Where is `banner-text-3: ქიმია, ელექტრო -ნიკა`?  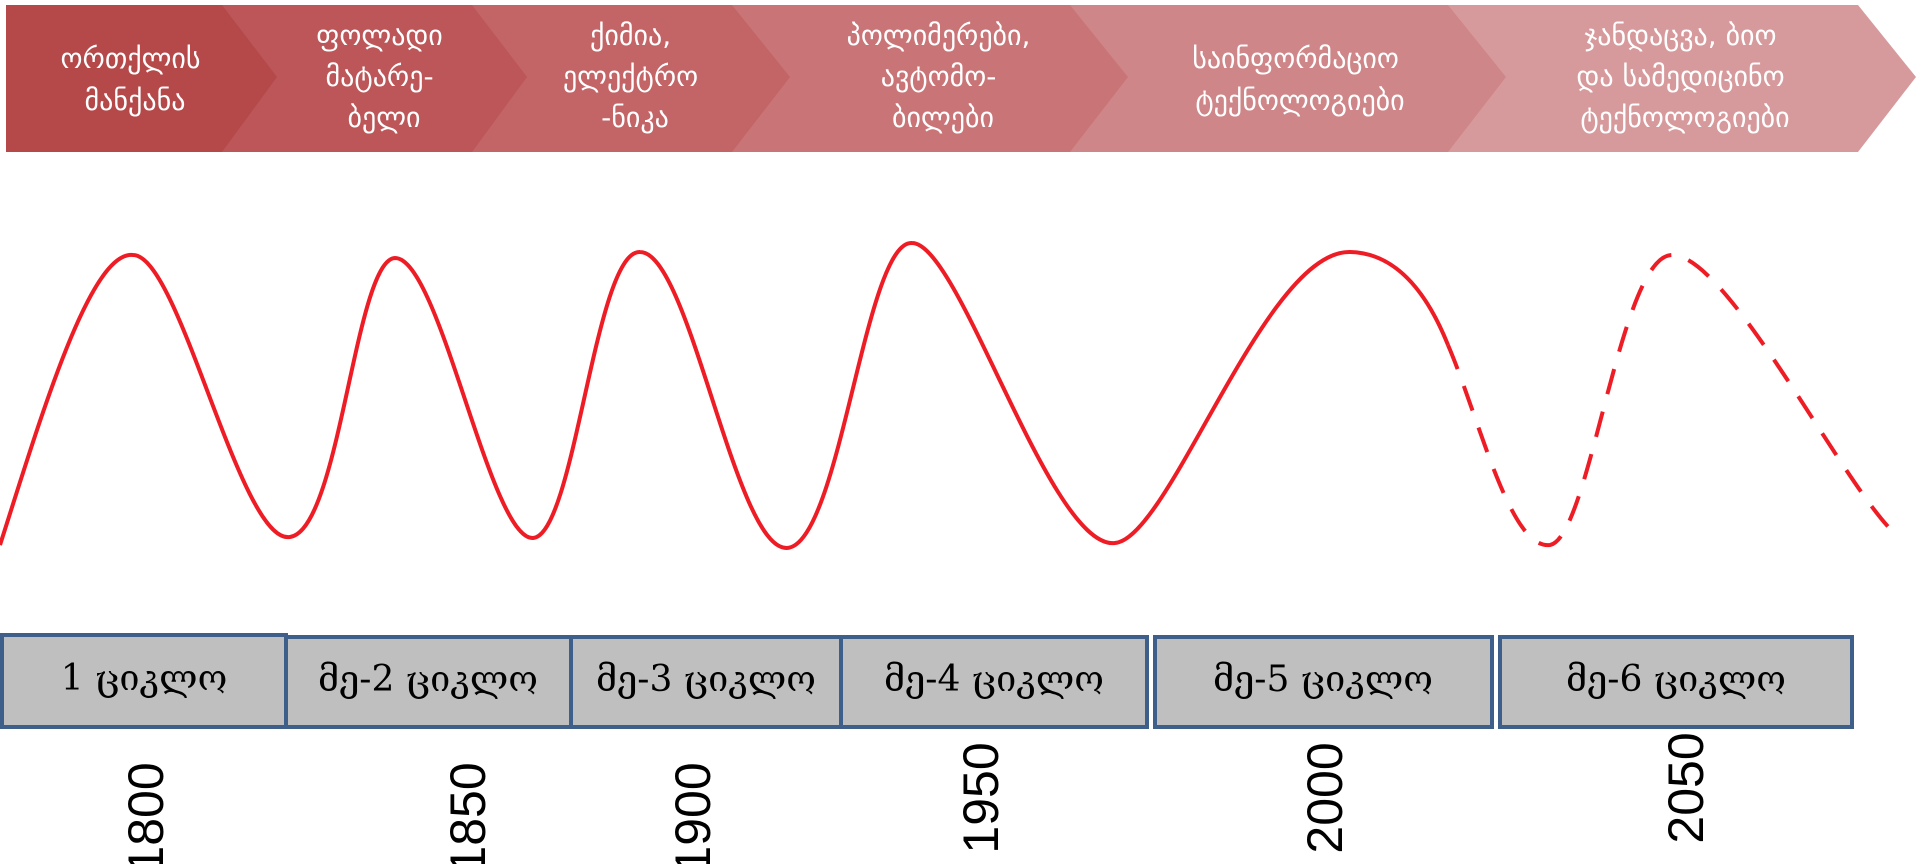
banner-text-3: ქიმია, ელექტრო -ნიკა is located at coordinates (635, 76).